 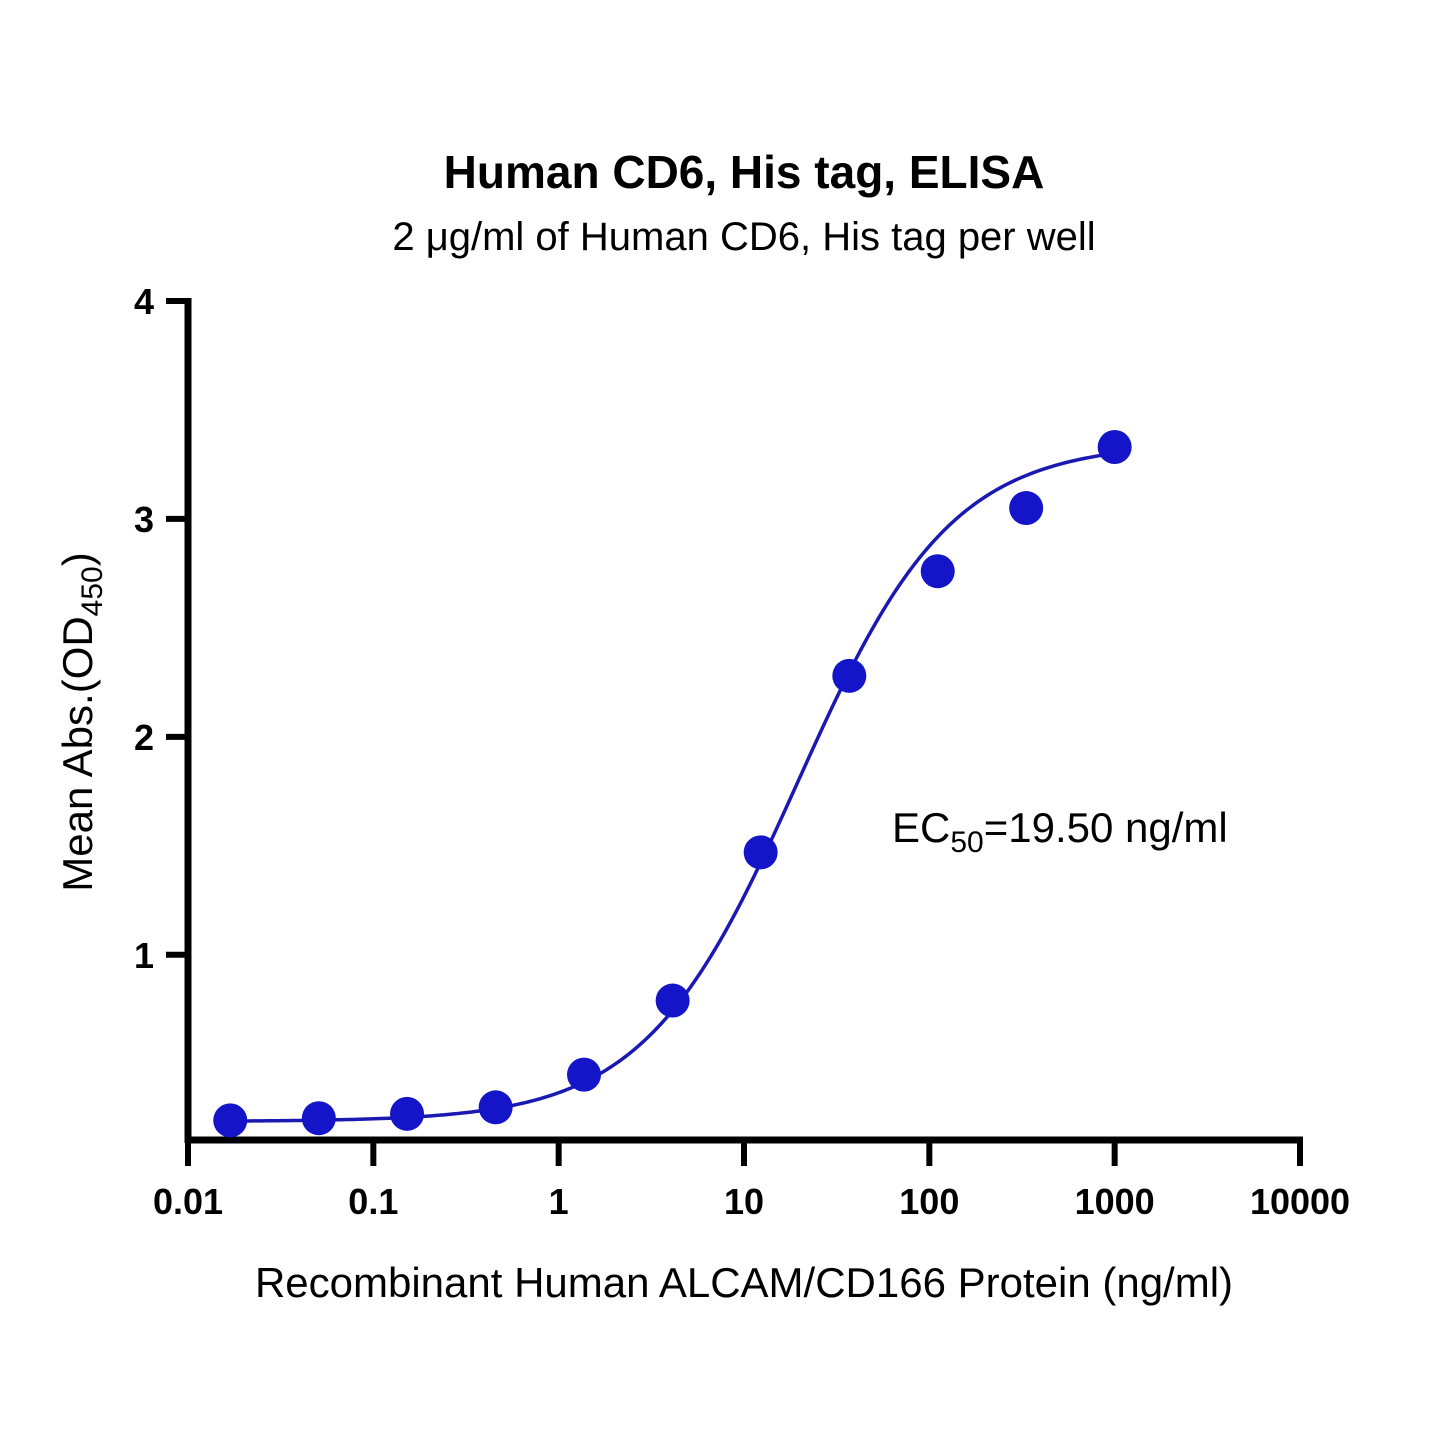 I want to click on x-tick-label-0: 0.01, so click(x=188, y=1201).